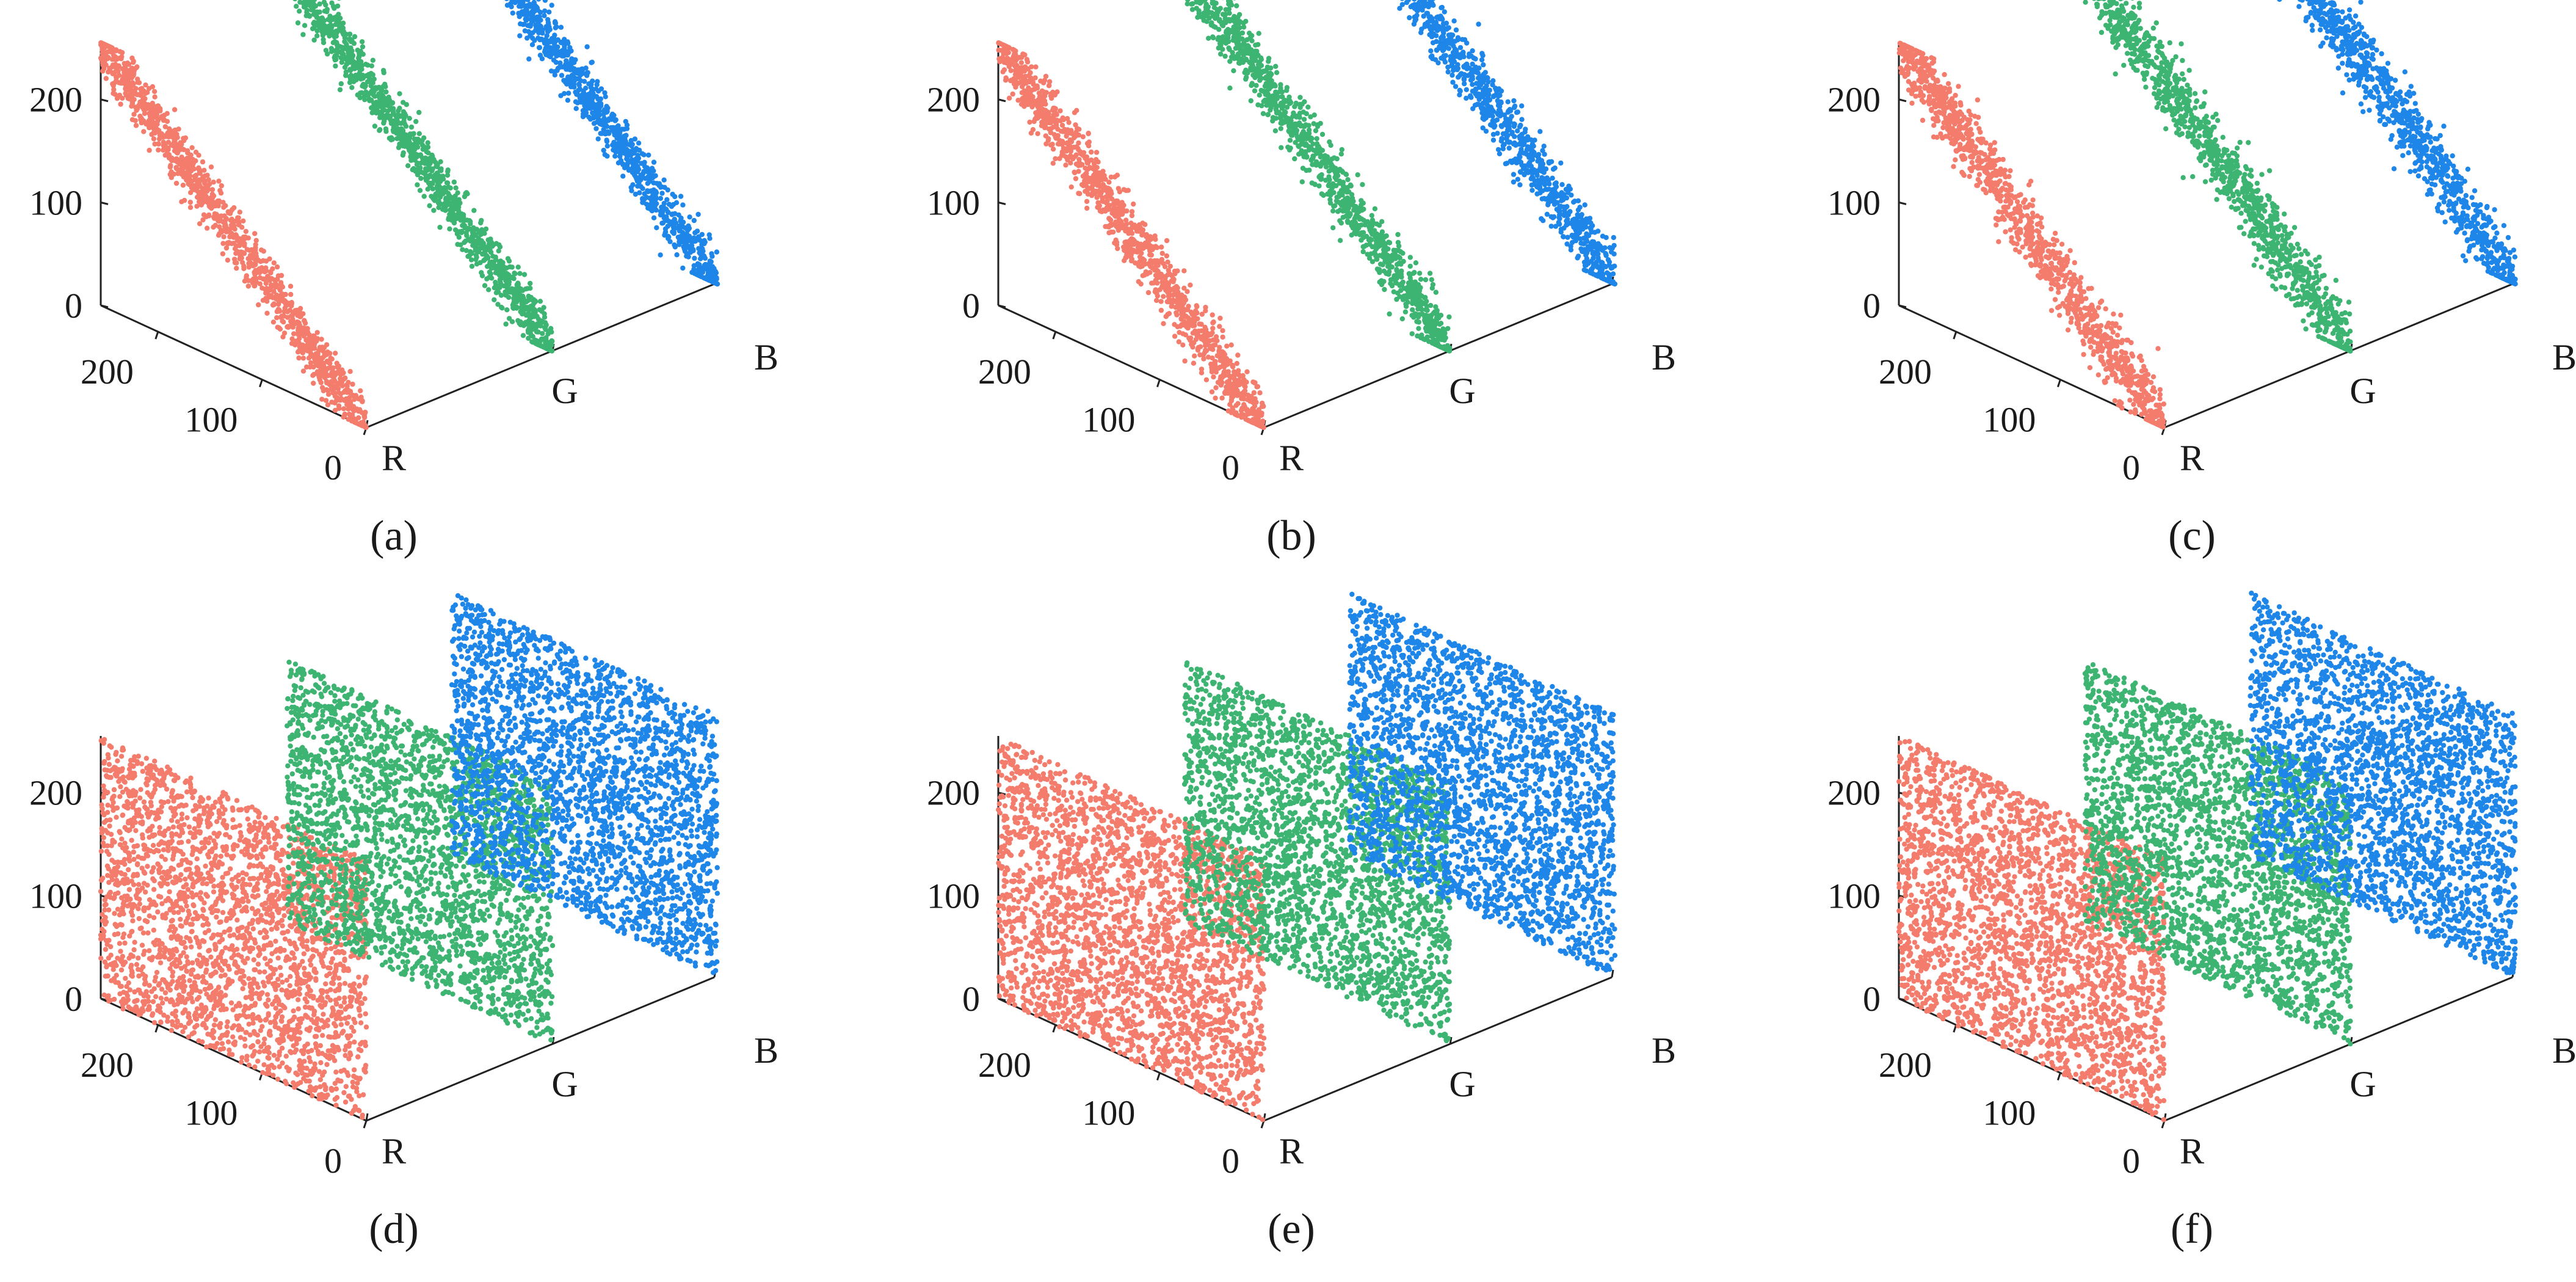 This screenshot has height=1282, width=2576. I want to click on depth-tick-label: 200, so click(107, 372).